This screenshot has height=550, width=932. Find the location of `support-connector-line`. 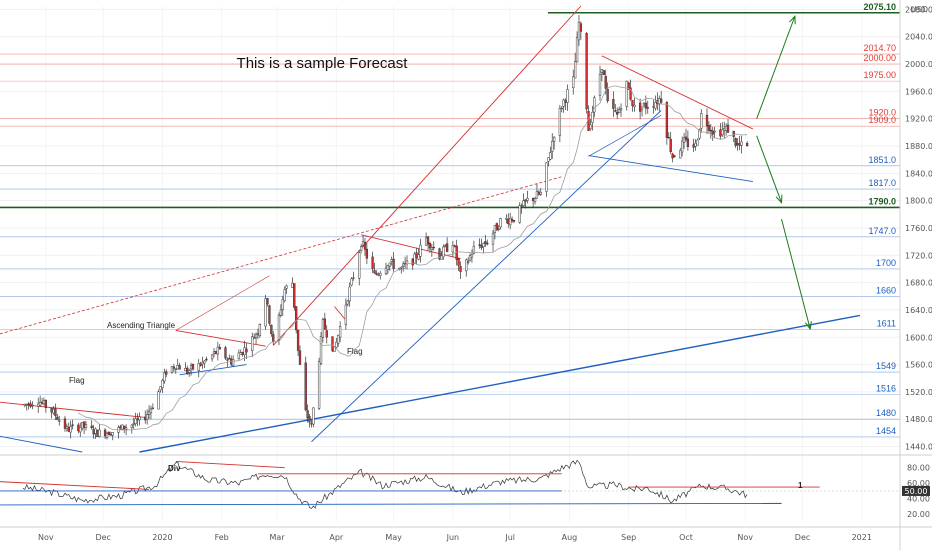

support-connector-line is located at coordinates (625, 135).